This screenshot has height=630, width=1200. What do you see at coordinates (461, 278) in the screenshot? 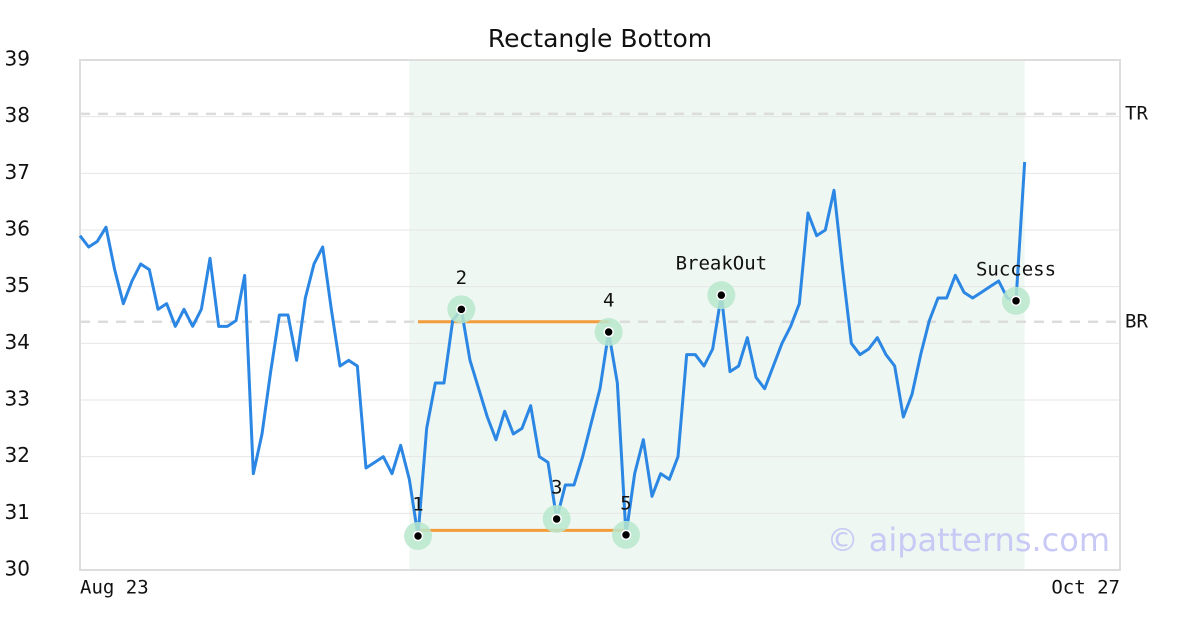
I see `pattern-point-label: 2` at bounding box center [461, 278].